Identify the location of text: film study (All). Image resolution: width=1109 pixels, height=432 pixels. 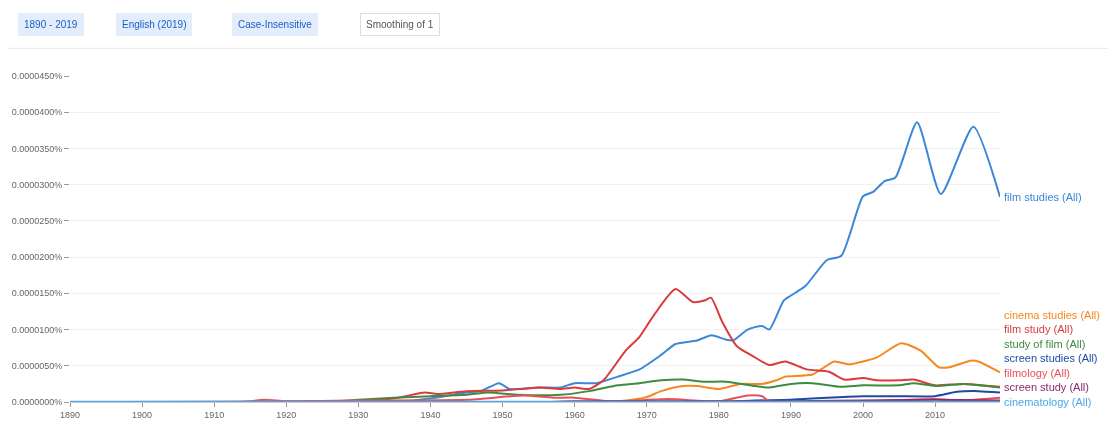
(1039, 329).